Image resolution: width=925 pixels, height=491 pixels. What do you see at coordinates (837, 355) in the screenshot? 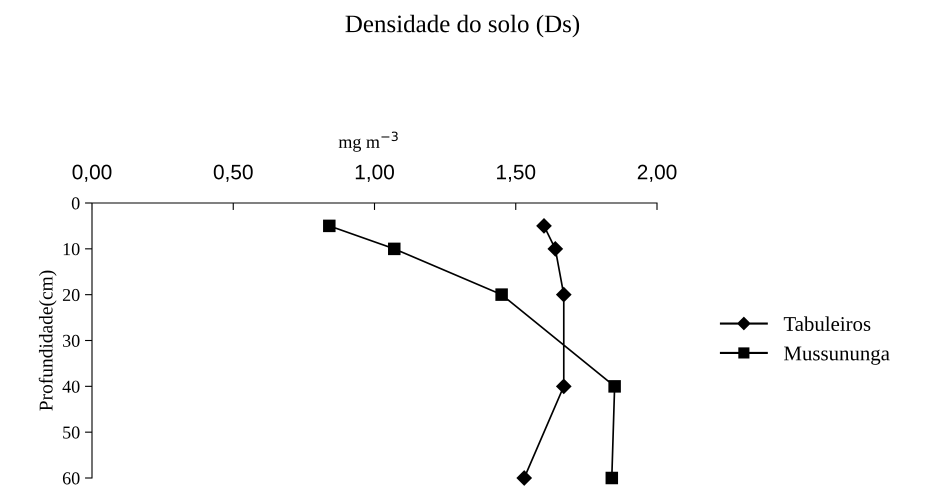
I see `legend-label: Mussununga` at bounding box center [837, 355].